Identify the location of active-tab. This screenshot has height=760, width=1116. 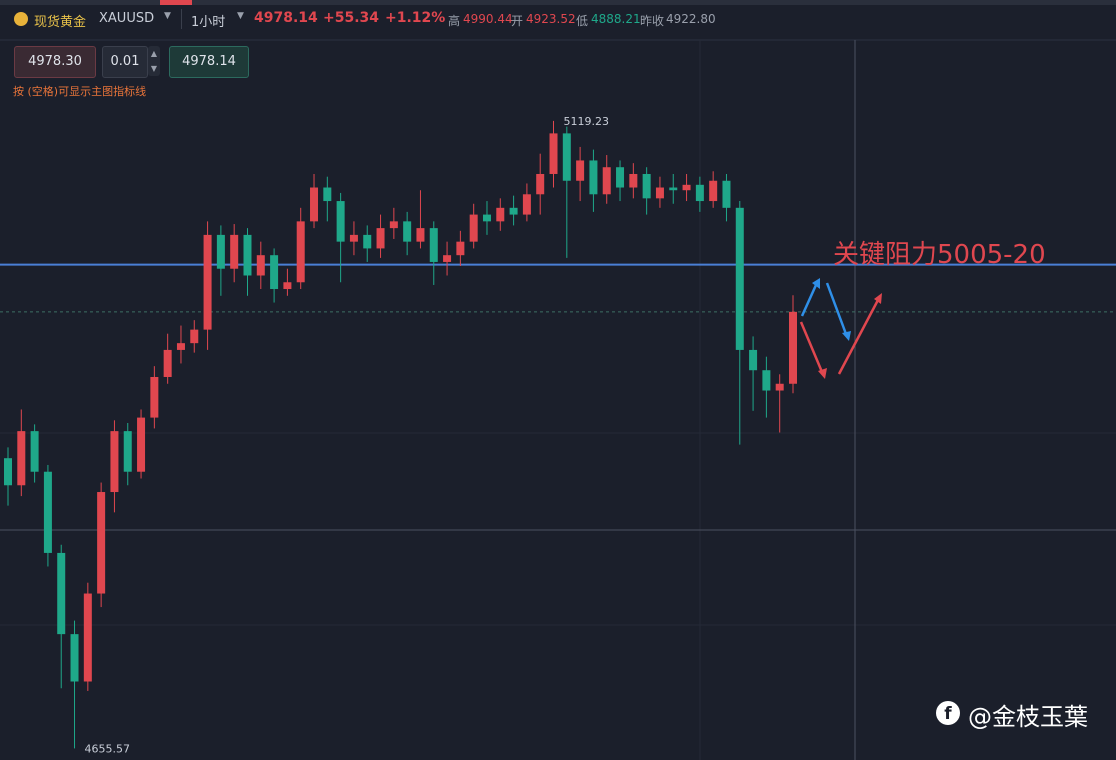
(176, 2).